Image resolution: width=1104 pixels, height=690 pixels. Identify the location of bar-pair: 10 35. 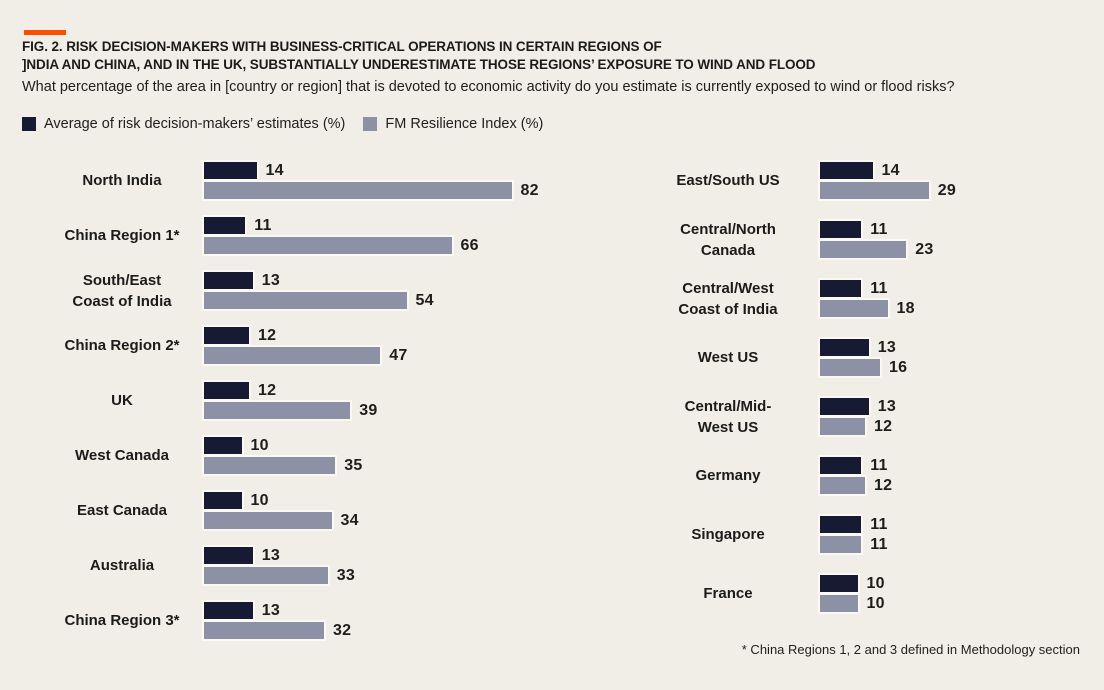
(283, 455).